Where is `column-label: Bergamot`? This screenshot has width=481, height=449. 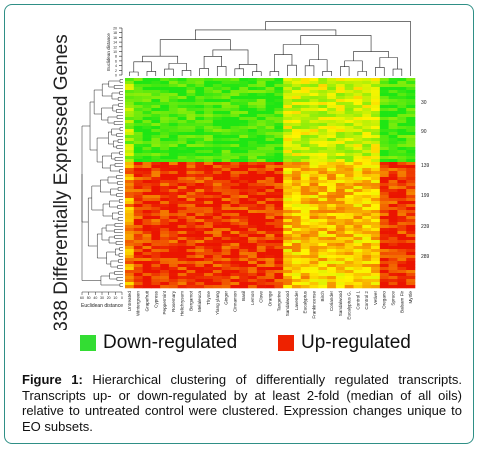 column-label: Bergamot is located at coordinates (190, 300).